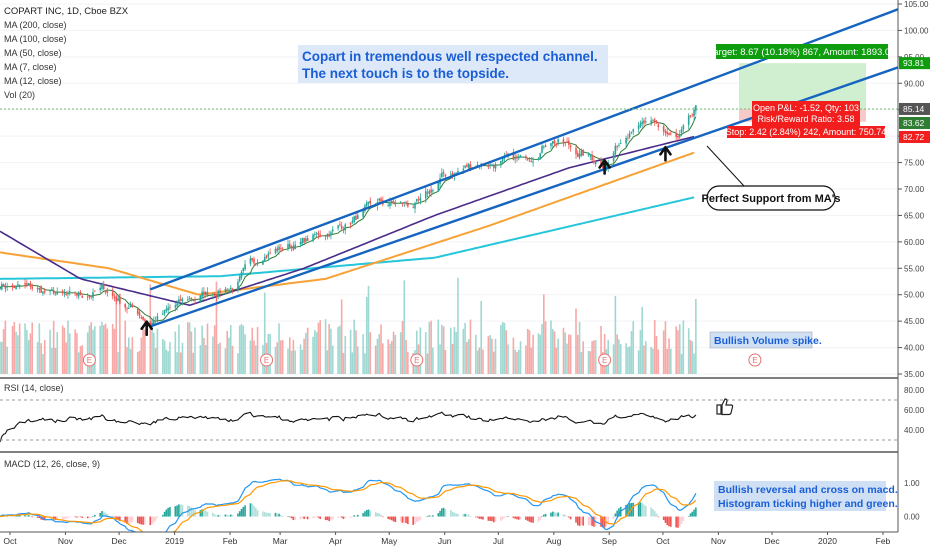  Describe the element at coordinates (771, 178) in the screenshot. I see `support-callout: Perfect Support from MA's` at that location.